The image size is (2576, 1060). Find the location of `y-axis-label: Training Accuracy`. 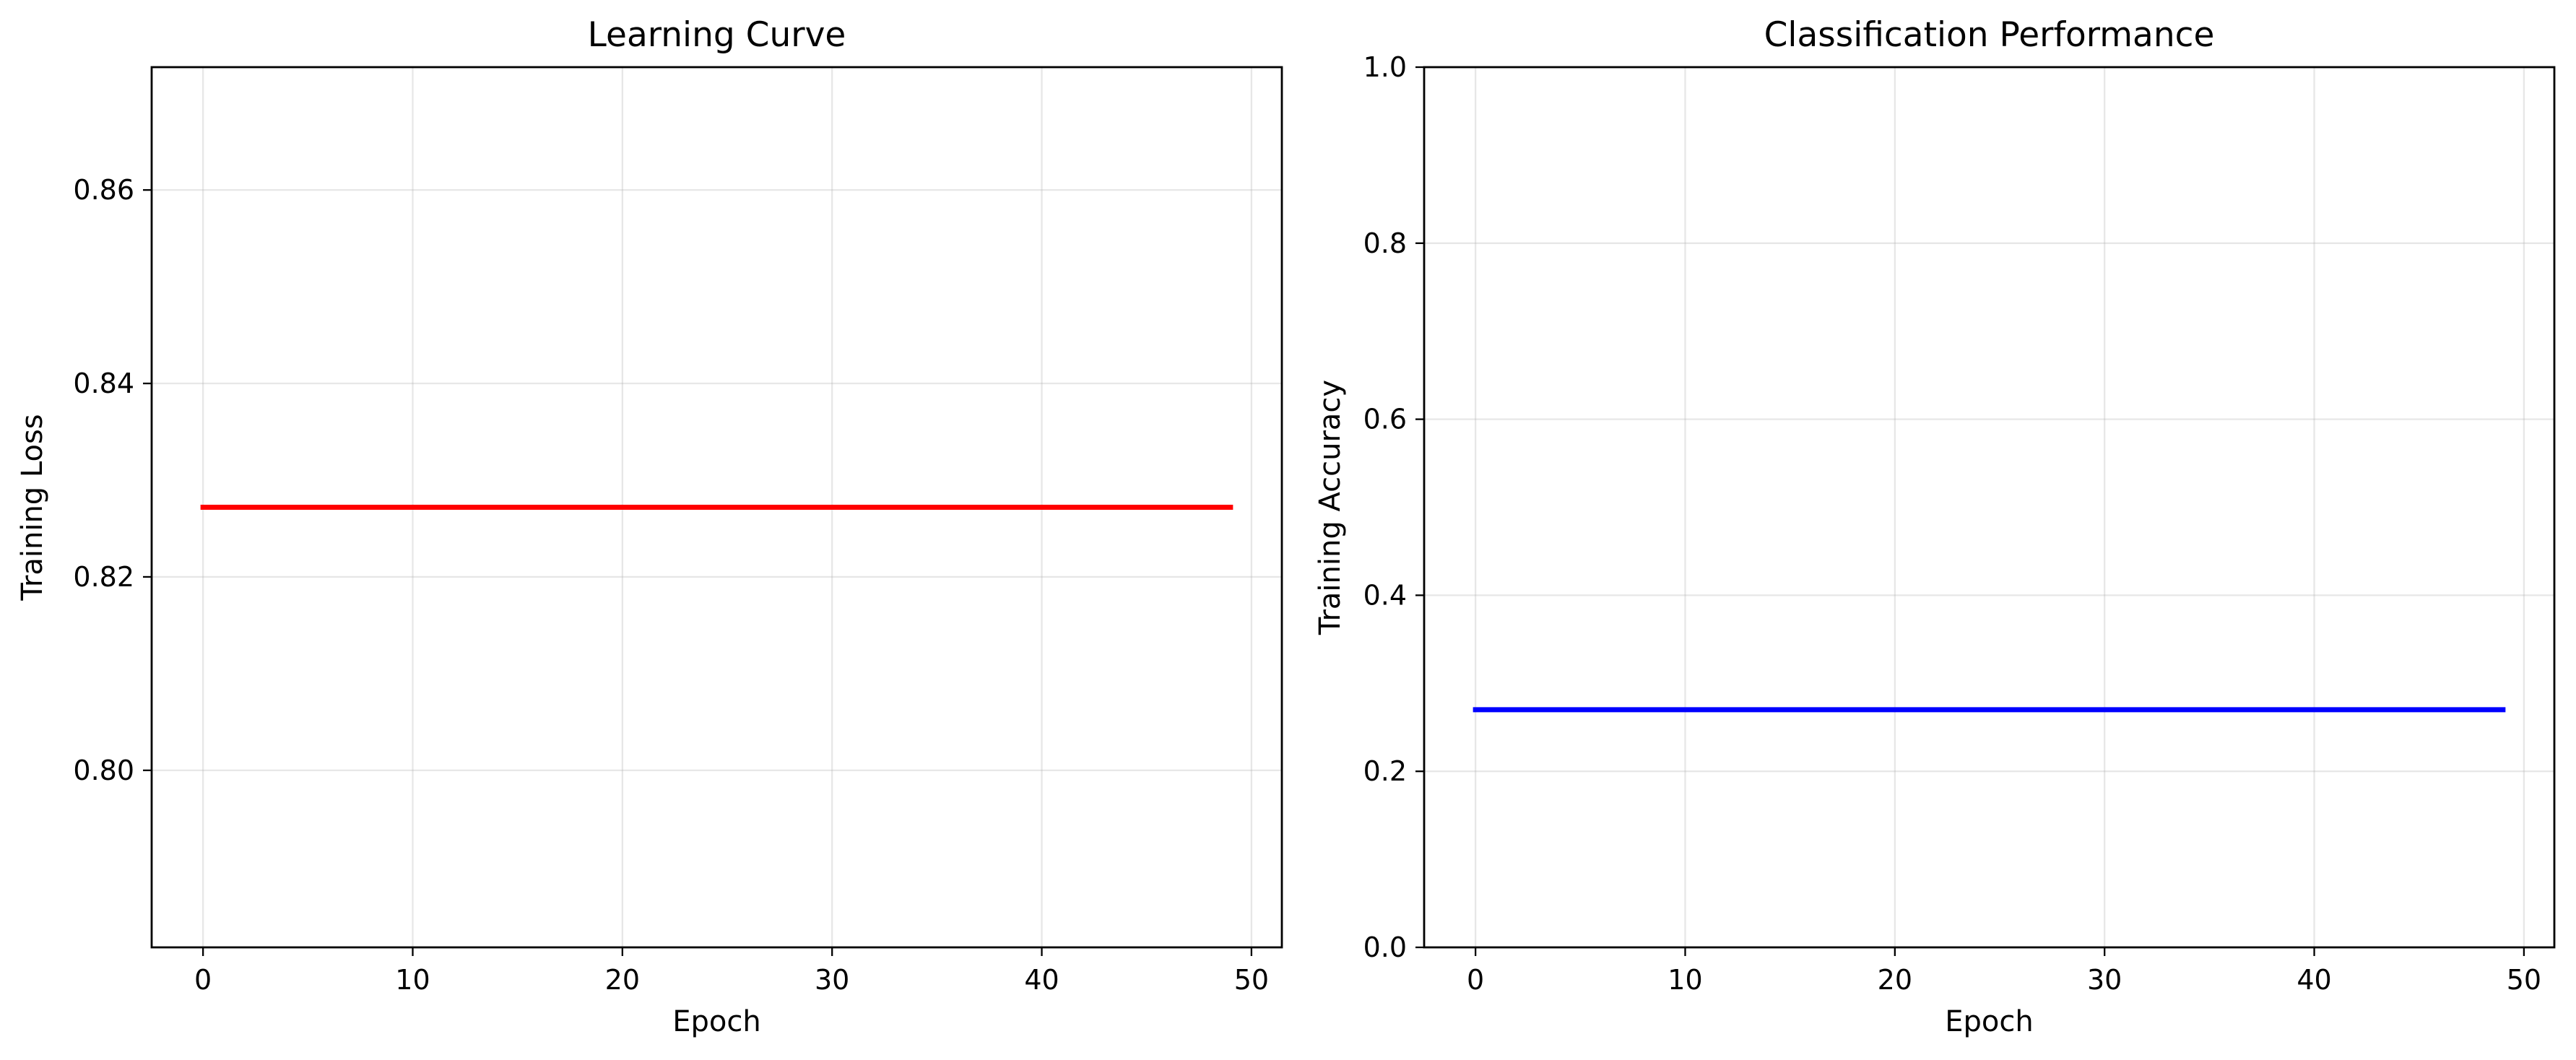

y-axis-label: Training Accuracy is located at coordinates (1330, 507).